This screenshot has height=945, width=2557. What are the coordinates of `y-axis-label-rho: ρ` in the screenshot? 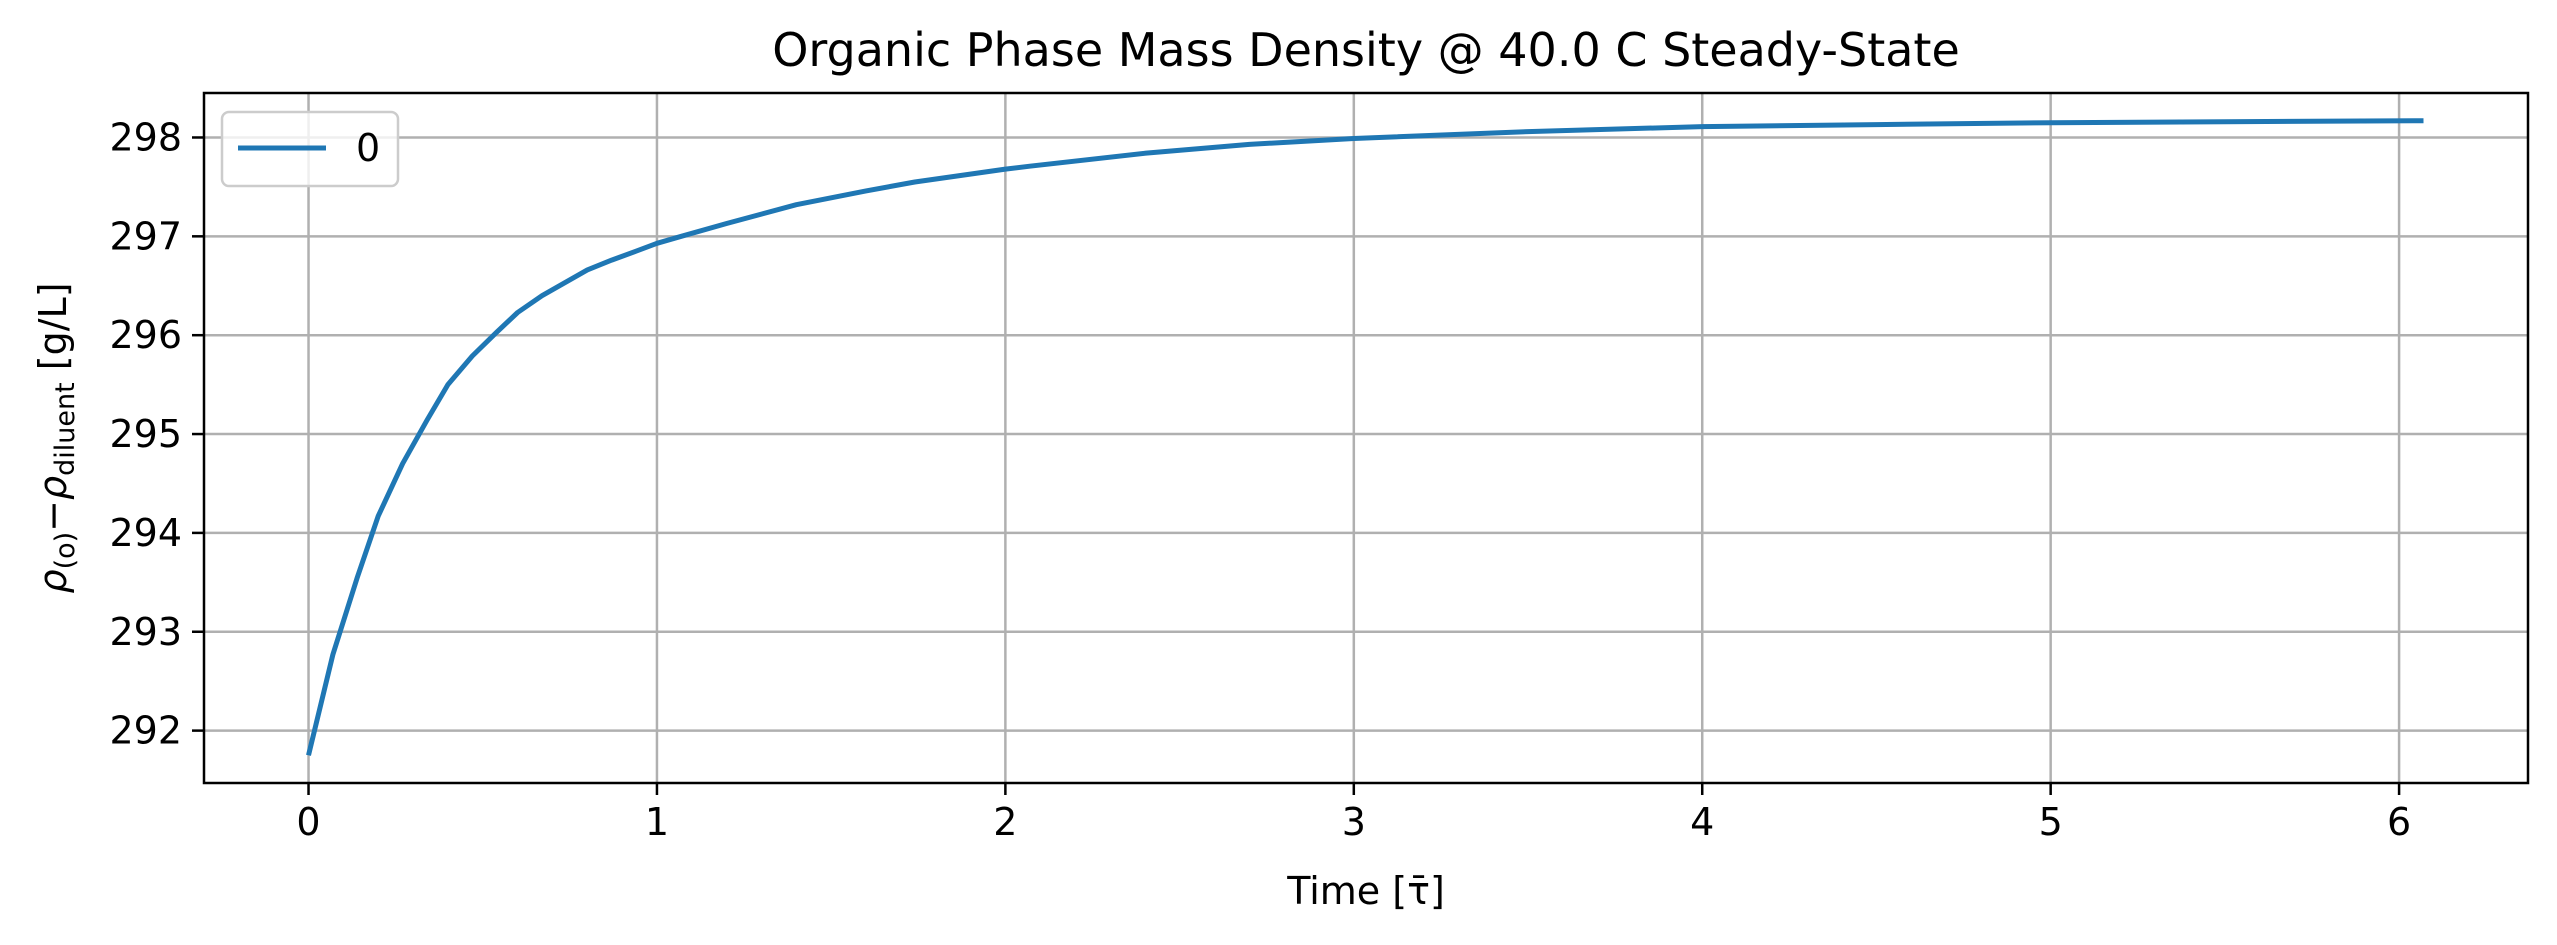 It's located at (53, 581).